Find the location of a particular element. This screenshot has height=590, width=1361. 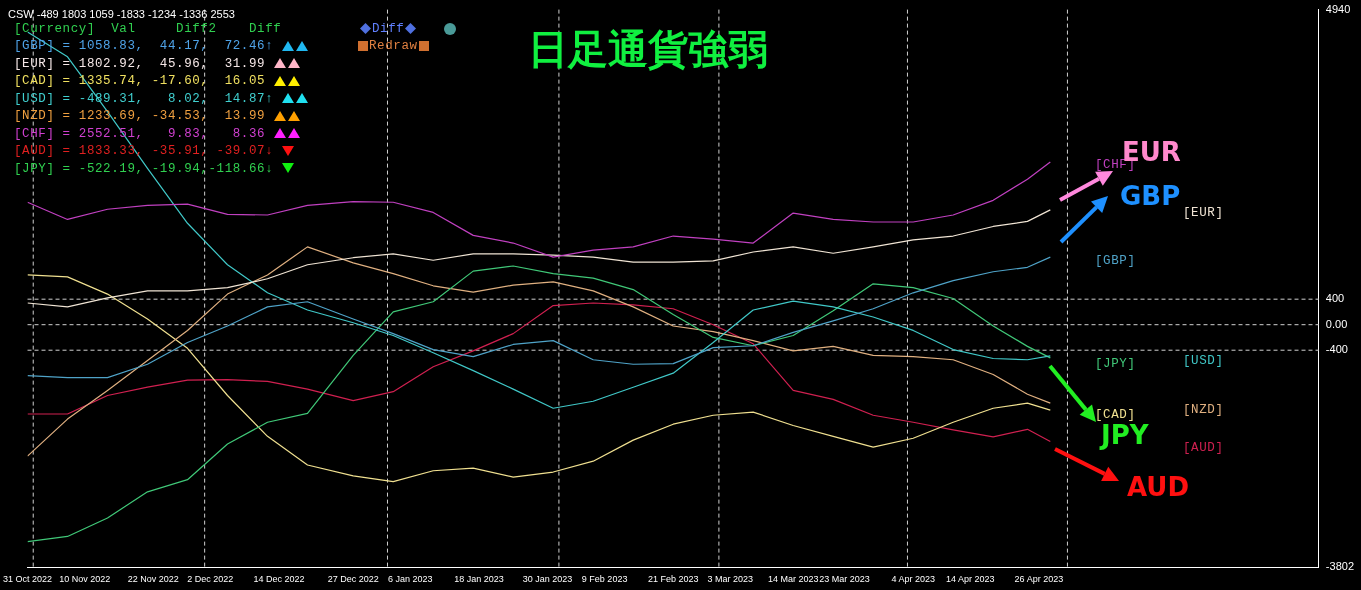

y-tick-label: -3802 is located at coordinates (1340, 566).